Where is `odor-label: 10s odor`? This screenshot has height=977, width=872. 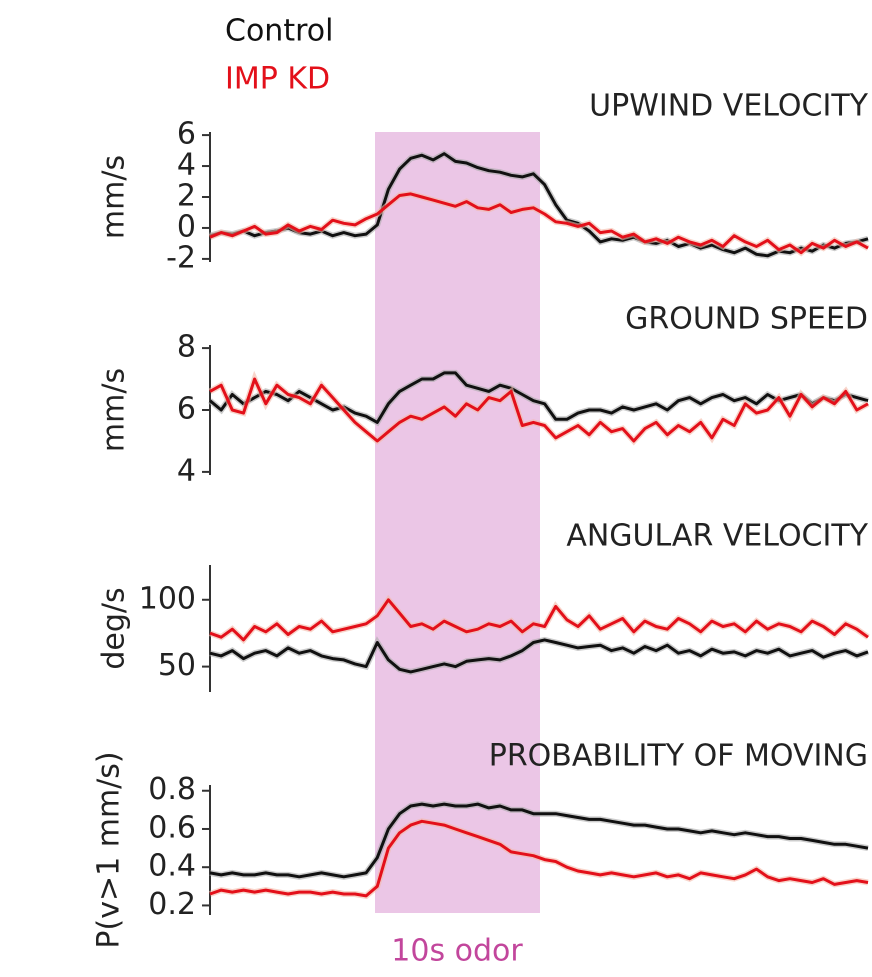
odor-label: 10s odor is located at coordinates (457, 951).